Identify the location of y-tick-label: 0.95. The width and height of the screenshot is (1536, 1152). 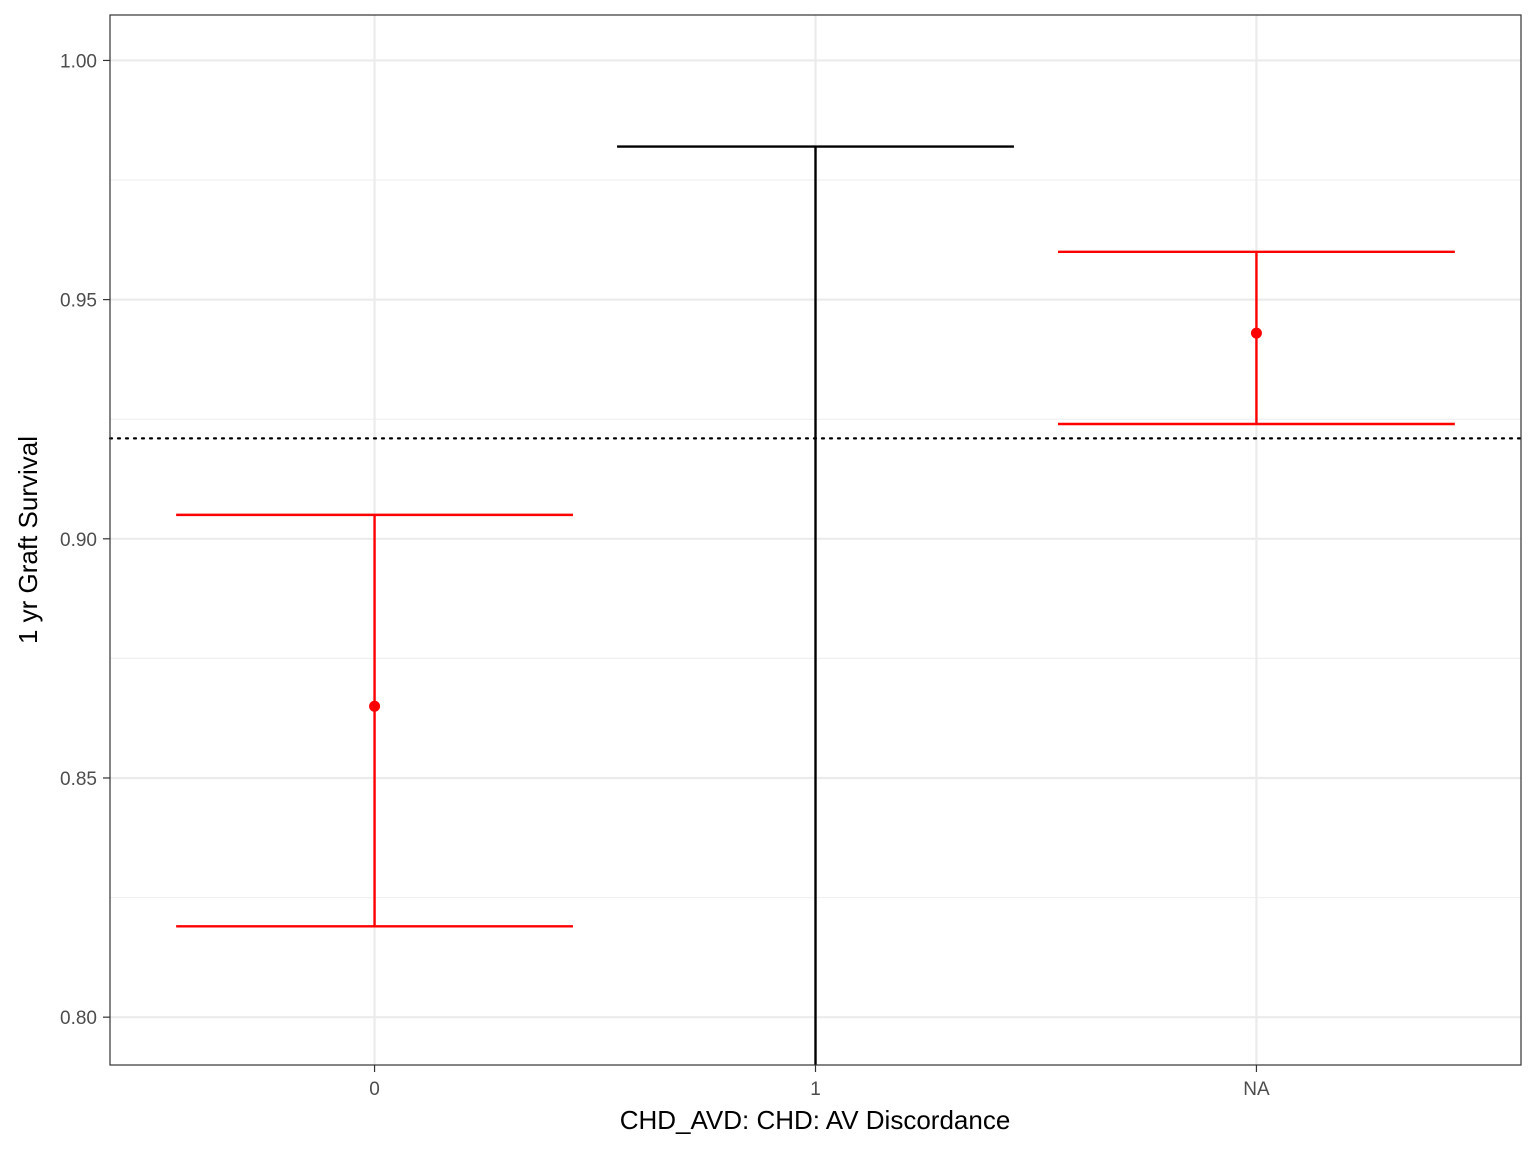
(78, 301).